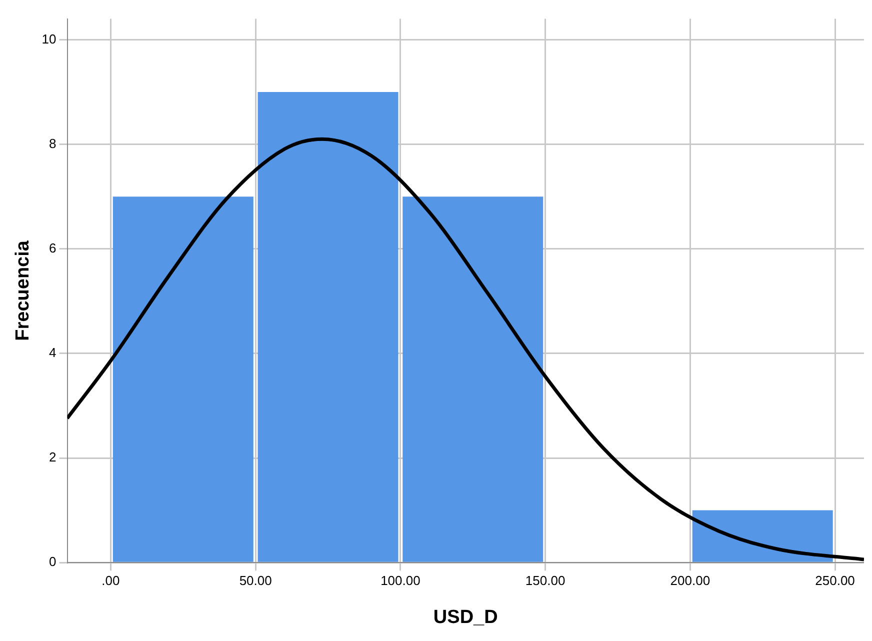 The width and height of the screenshot is (872, 641). What do you see at coordinates (465, 617) in the screenshot?
I see `x-axis-title: USD_D` at bounding box center [465, 617].